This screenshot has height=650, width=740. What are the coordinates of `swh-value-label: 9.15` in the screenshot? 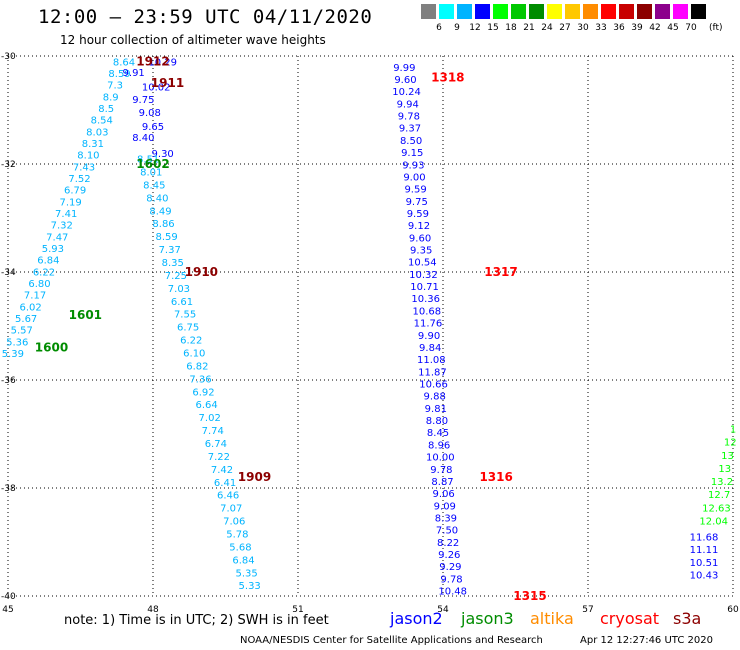 It's located at (412, 153).